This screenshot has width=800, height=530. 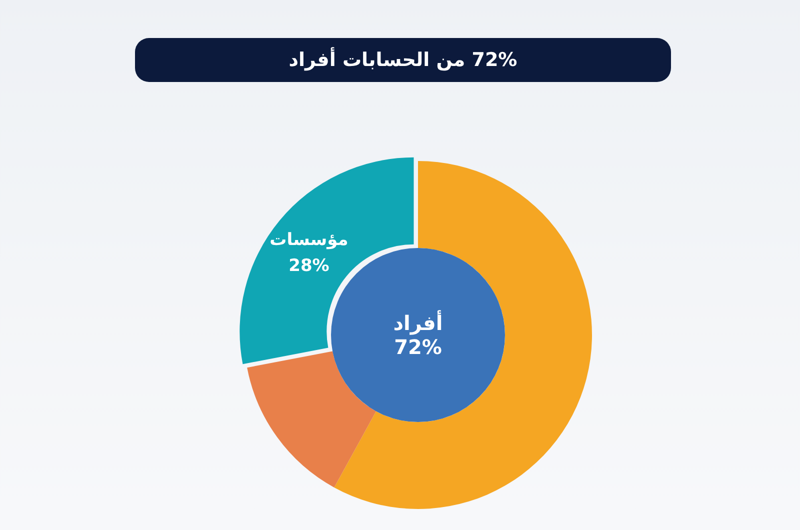 I want to click on slice-label: مؤسسات, so click(x=309, y=240).